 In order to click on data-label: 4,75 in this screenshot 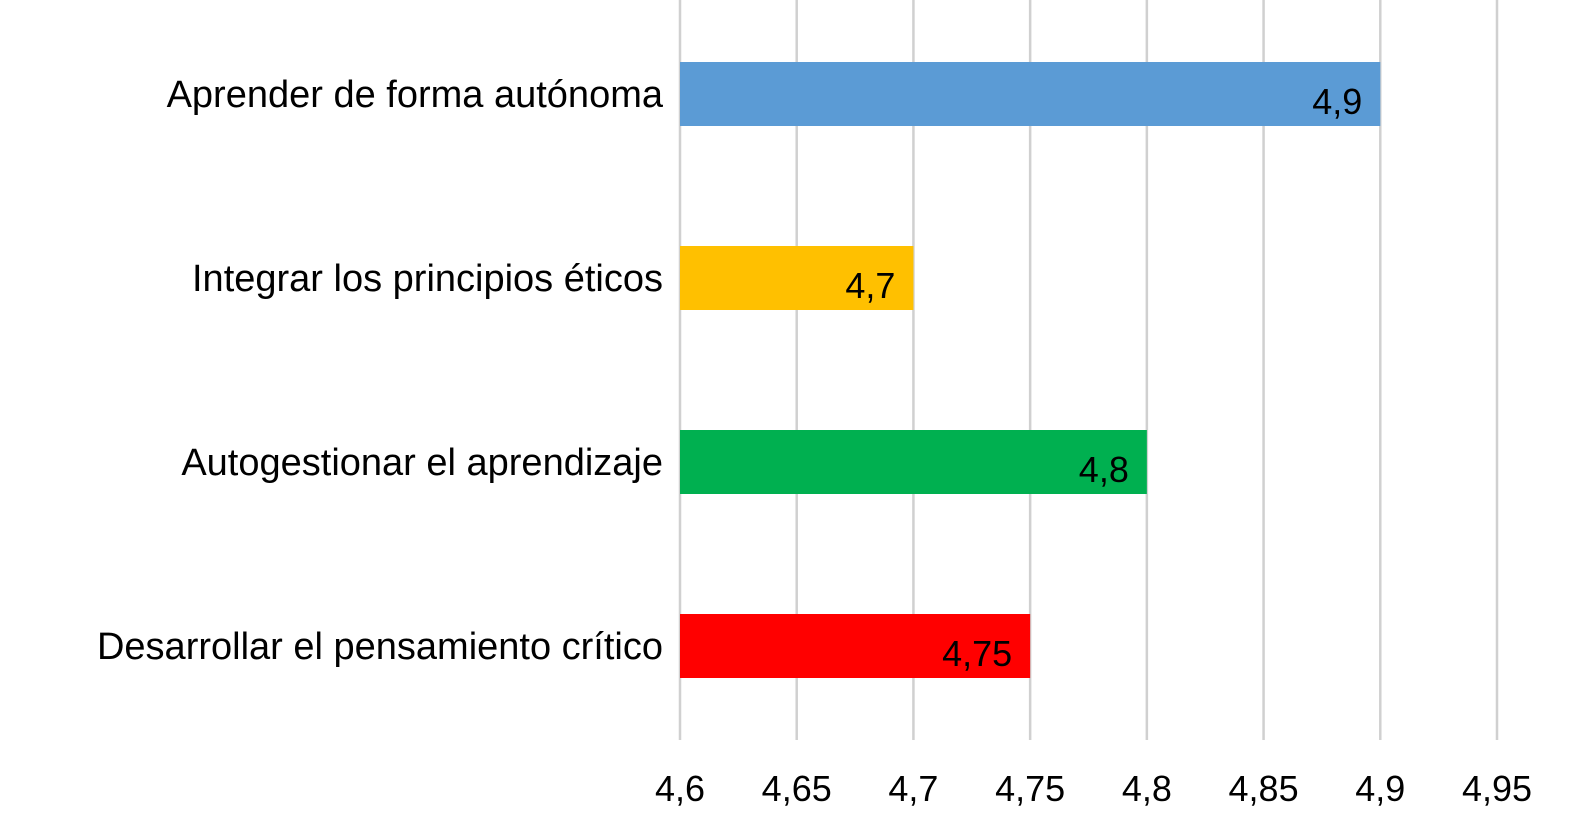, I will do `click(977, 653)`.